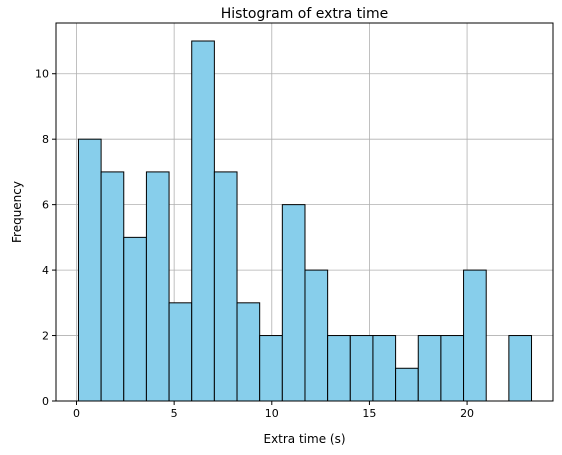 The image size is (562, 455). I want to click on y-tick-label: 0, so click(45, 401).